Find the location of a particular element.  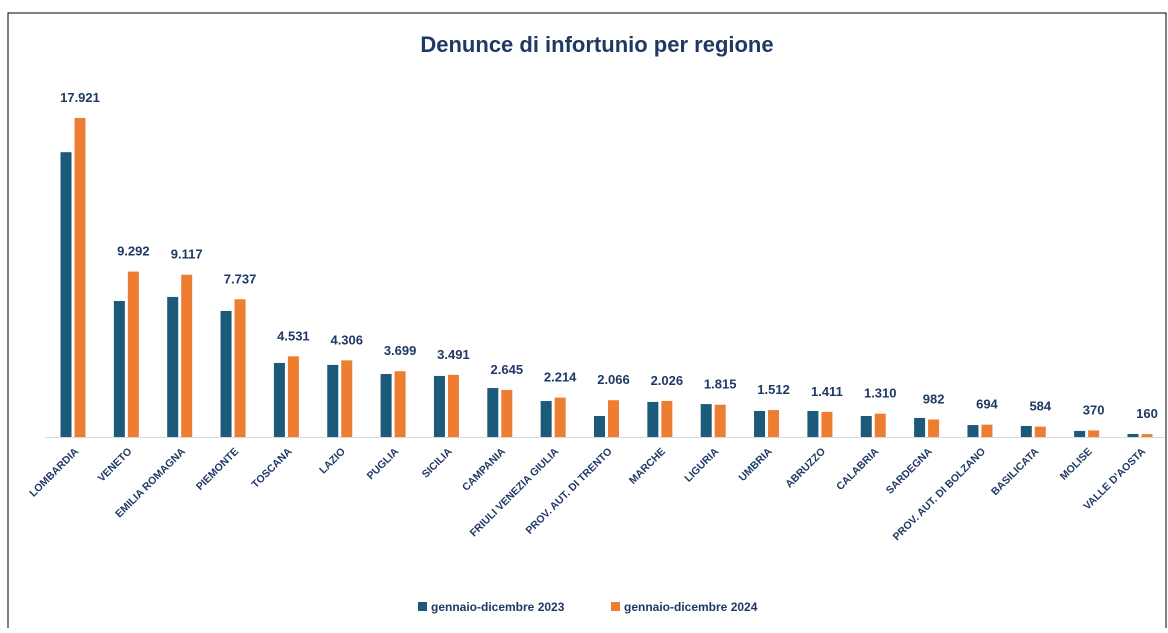

legend-label: gennaio-dicembre 2024 is located at coordinates (691, 607).